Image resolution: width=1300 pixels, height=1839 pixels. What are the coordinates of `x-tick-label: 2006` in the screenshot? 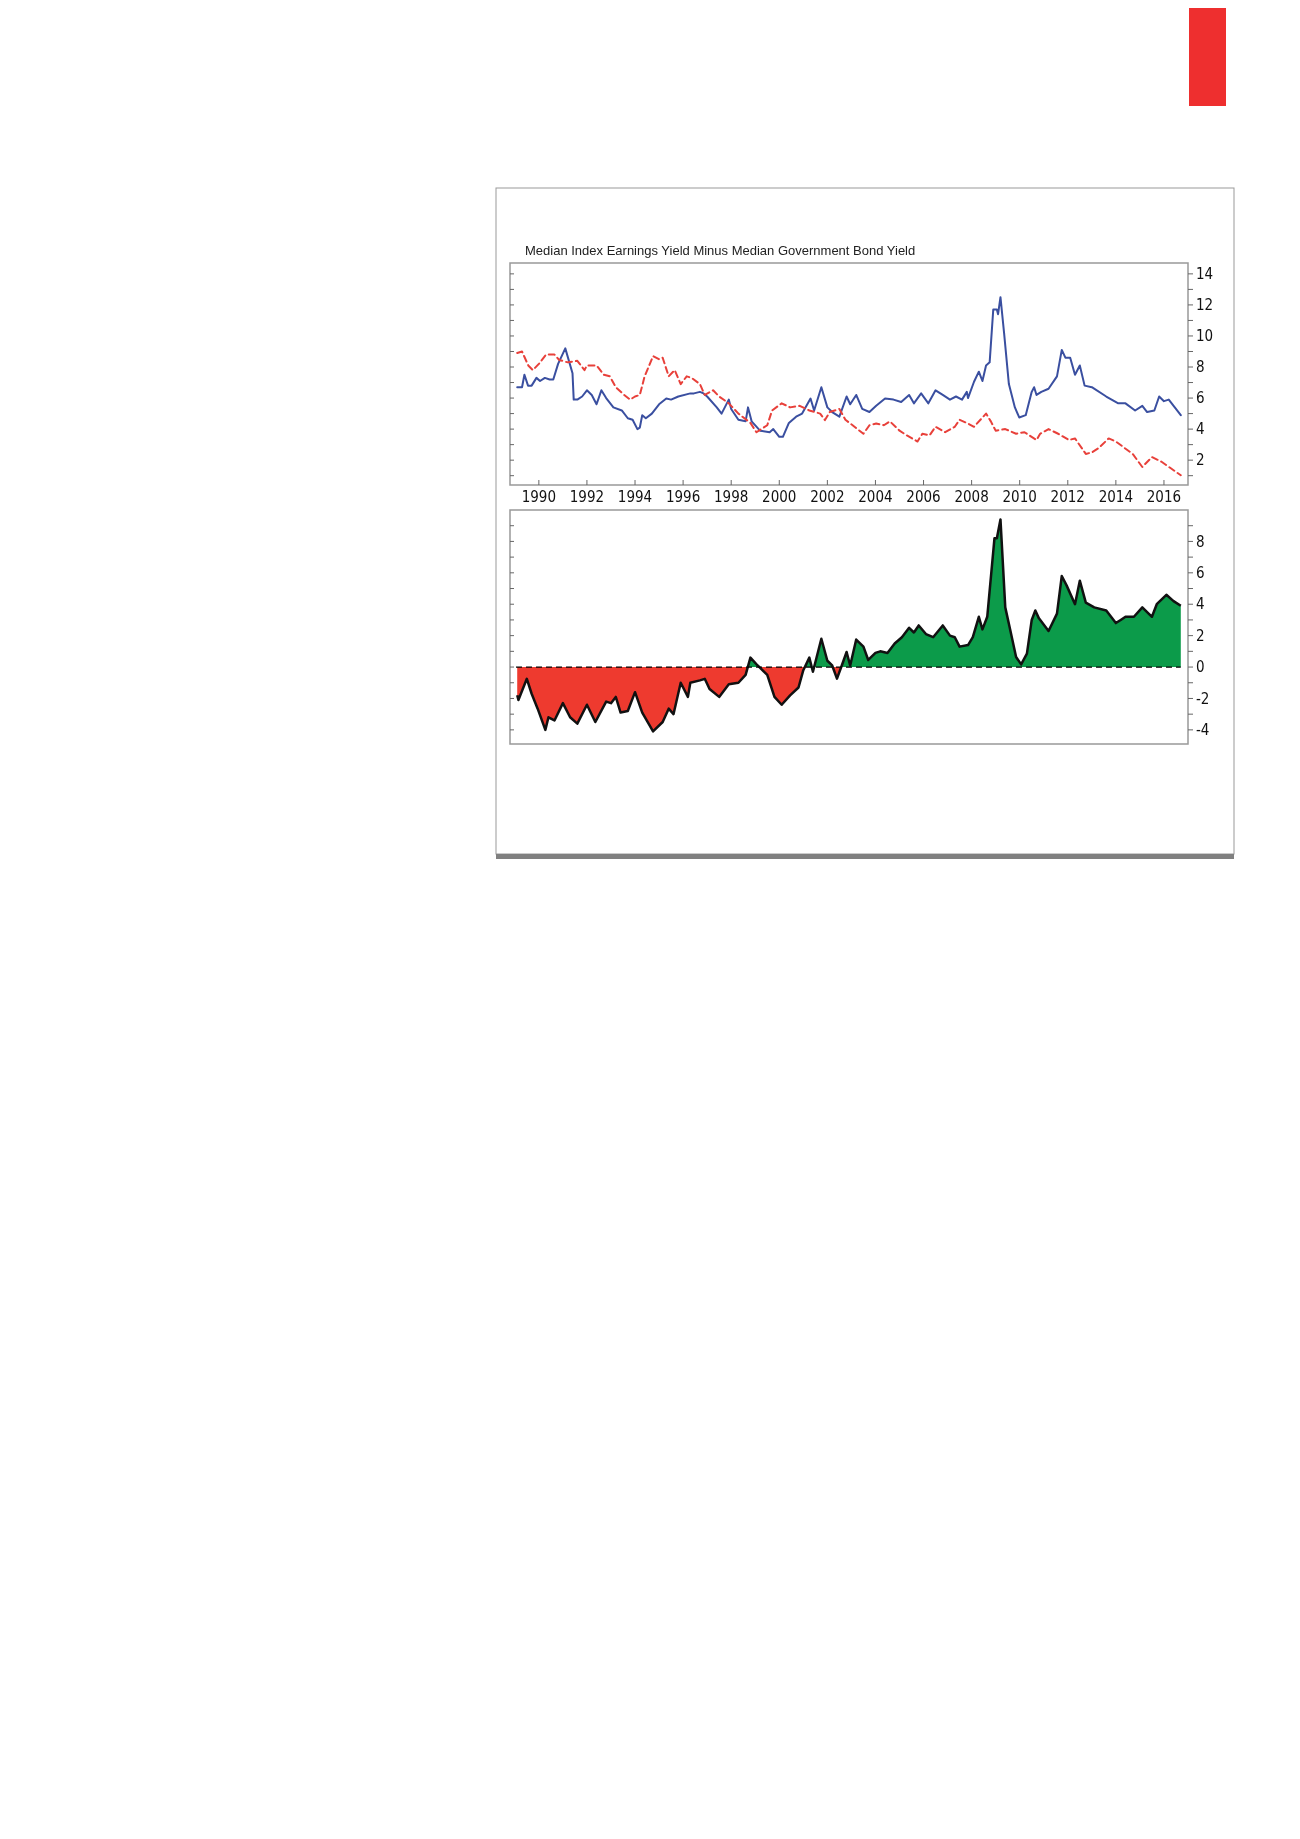 It's located at (923, 497).